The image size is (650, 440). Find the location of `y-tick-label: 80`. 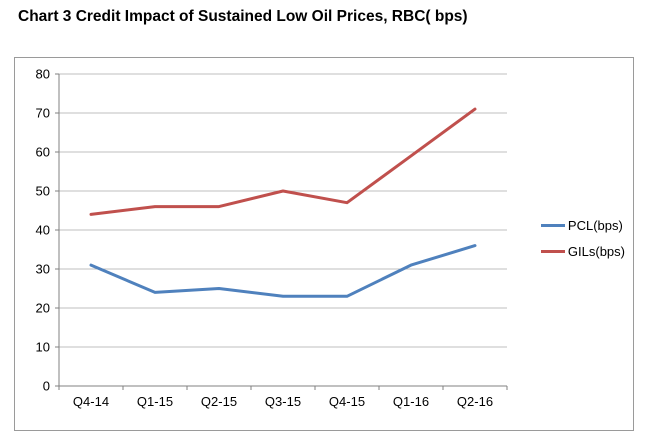

y-tick-label: 80 is located at coordinates (43, 74).